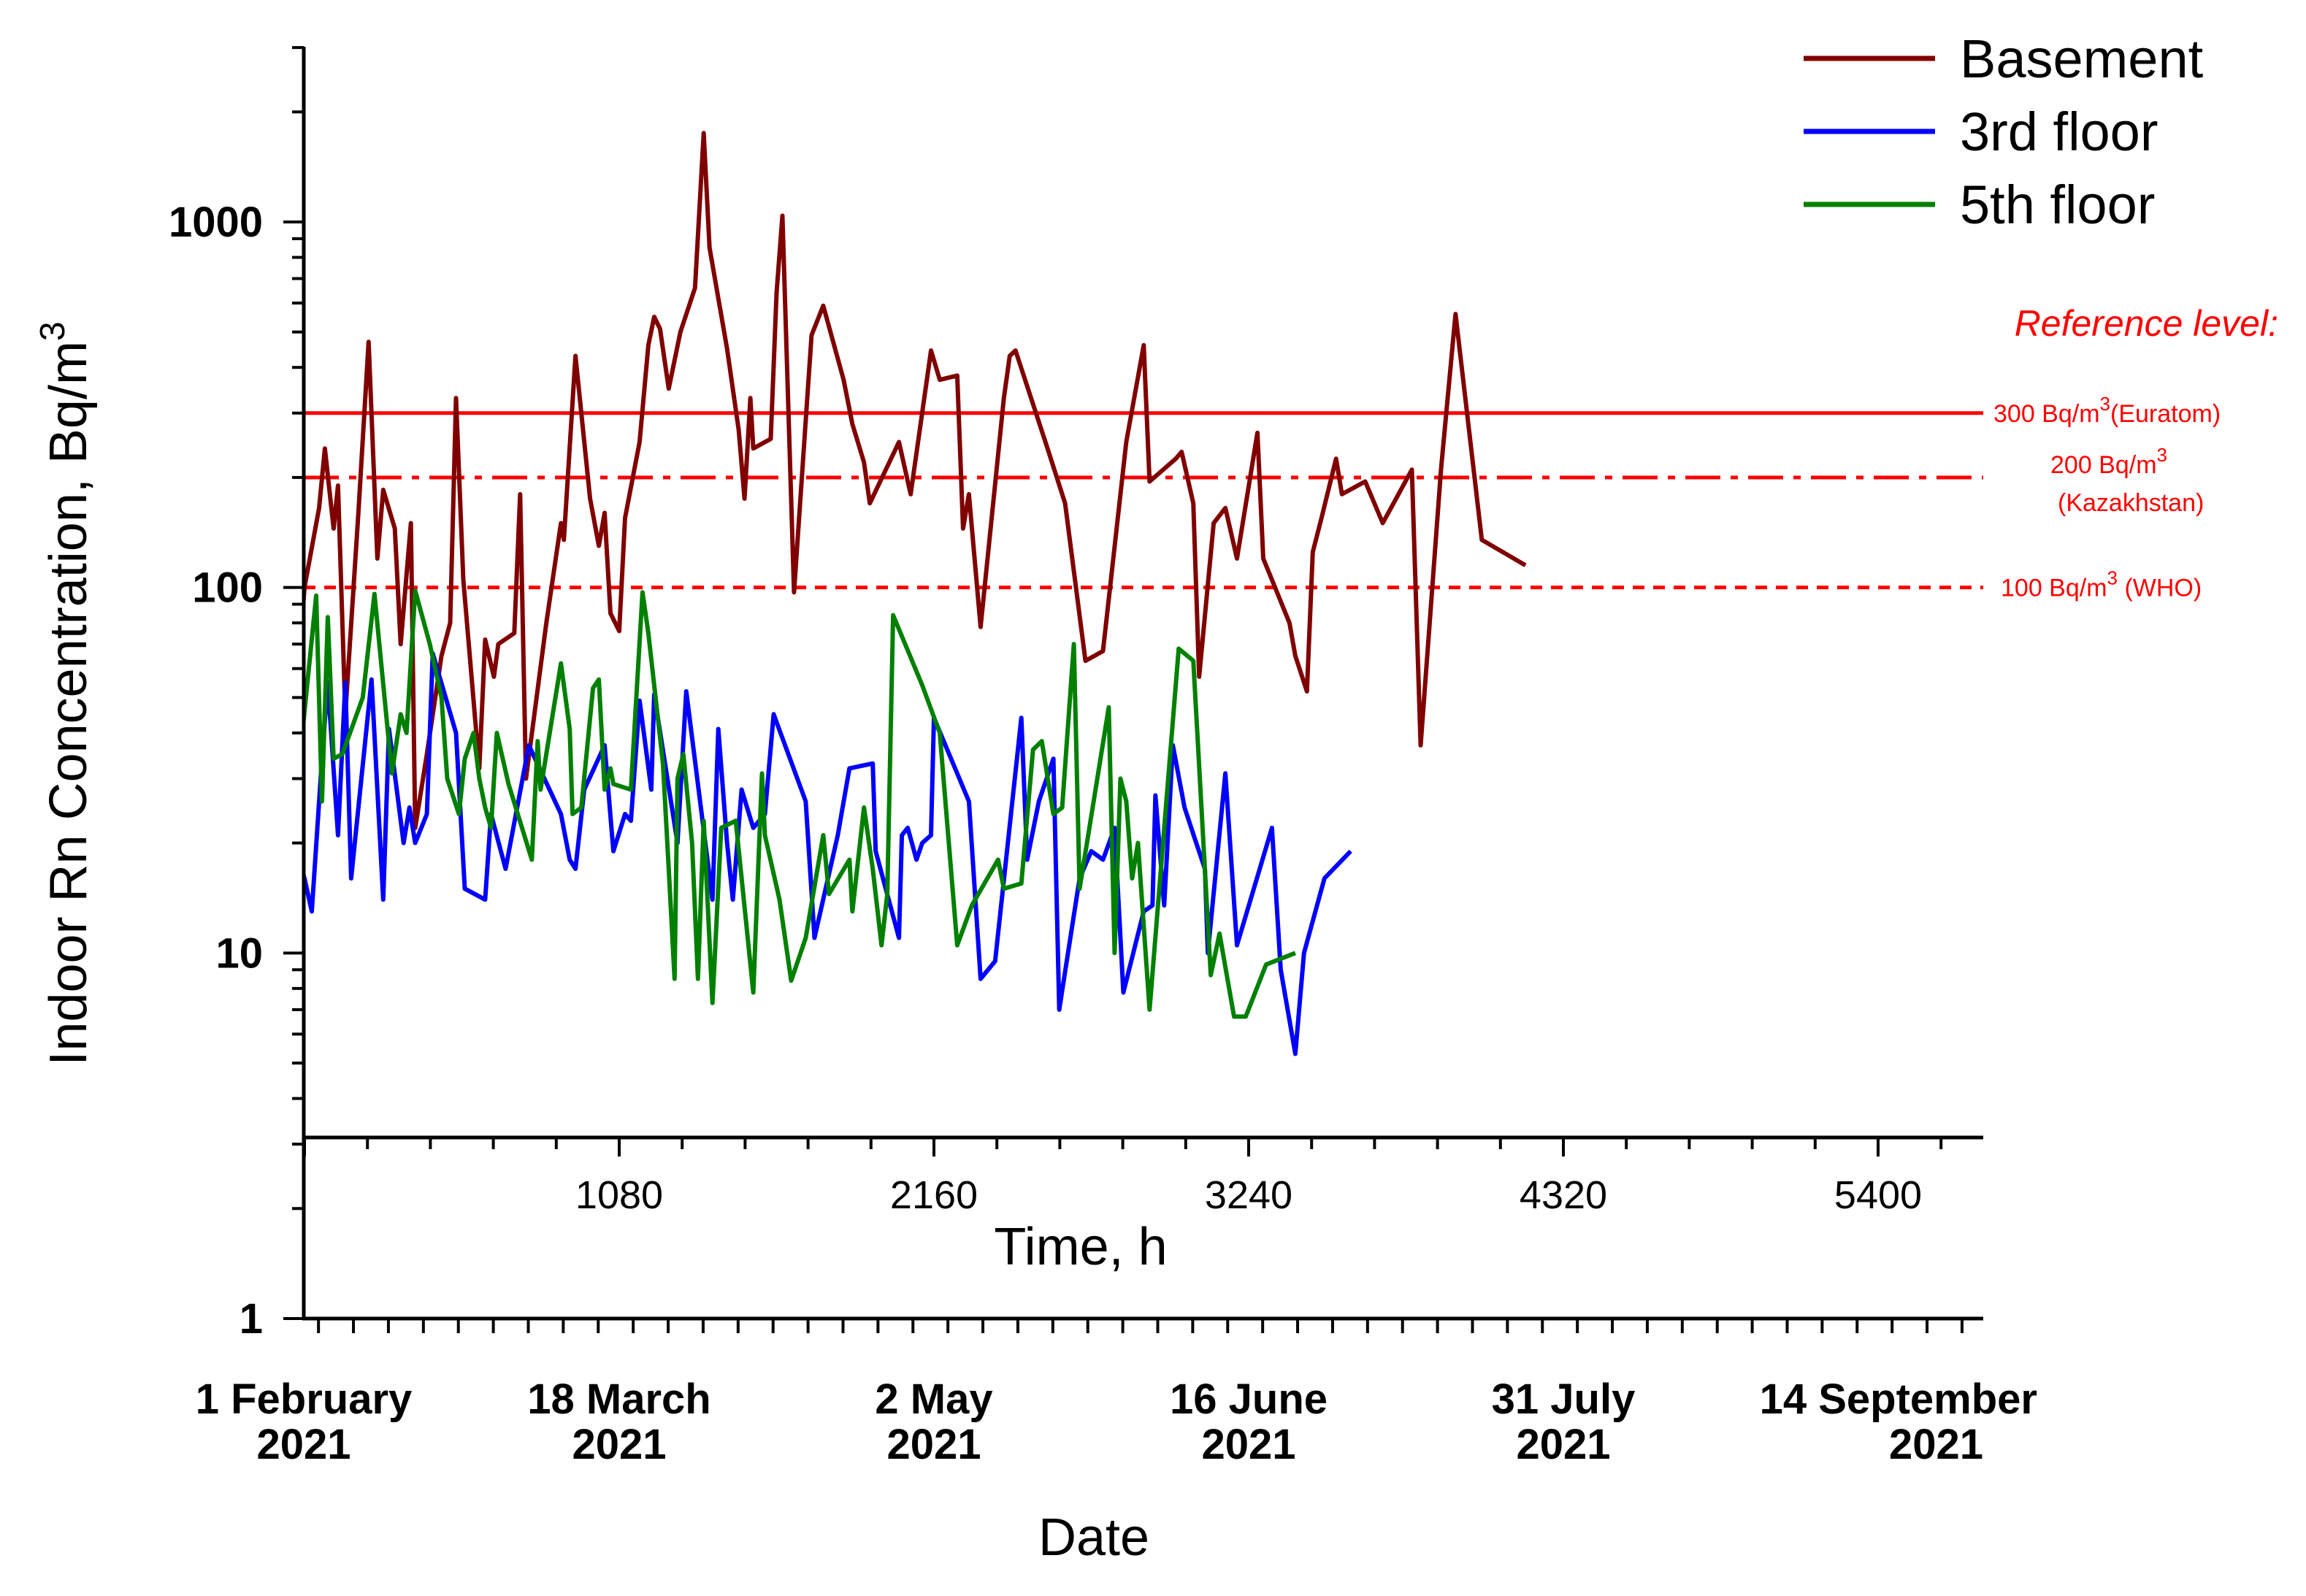  Describe the element at coordinates (2108, 461) in the screenshot. I see `reference-label: 200 Bq/m3` at that location.